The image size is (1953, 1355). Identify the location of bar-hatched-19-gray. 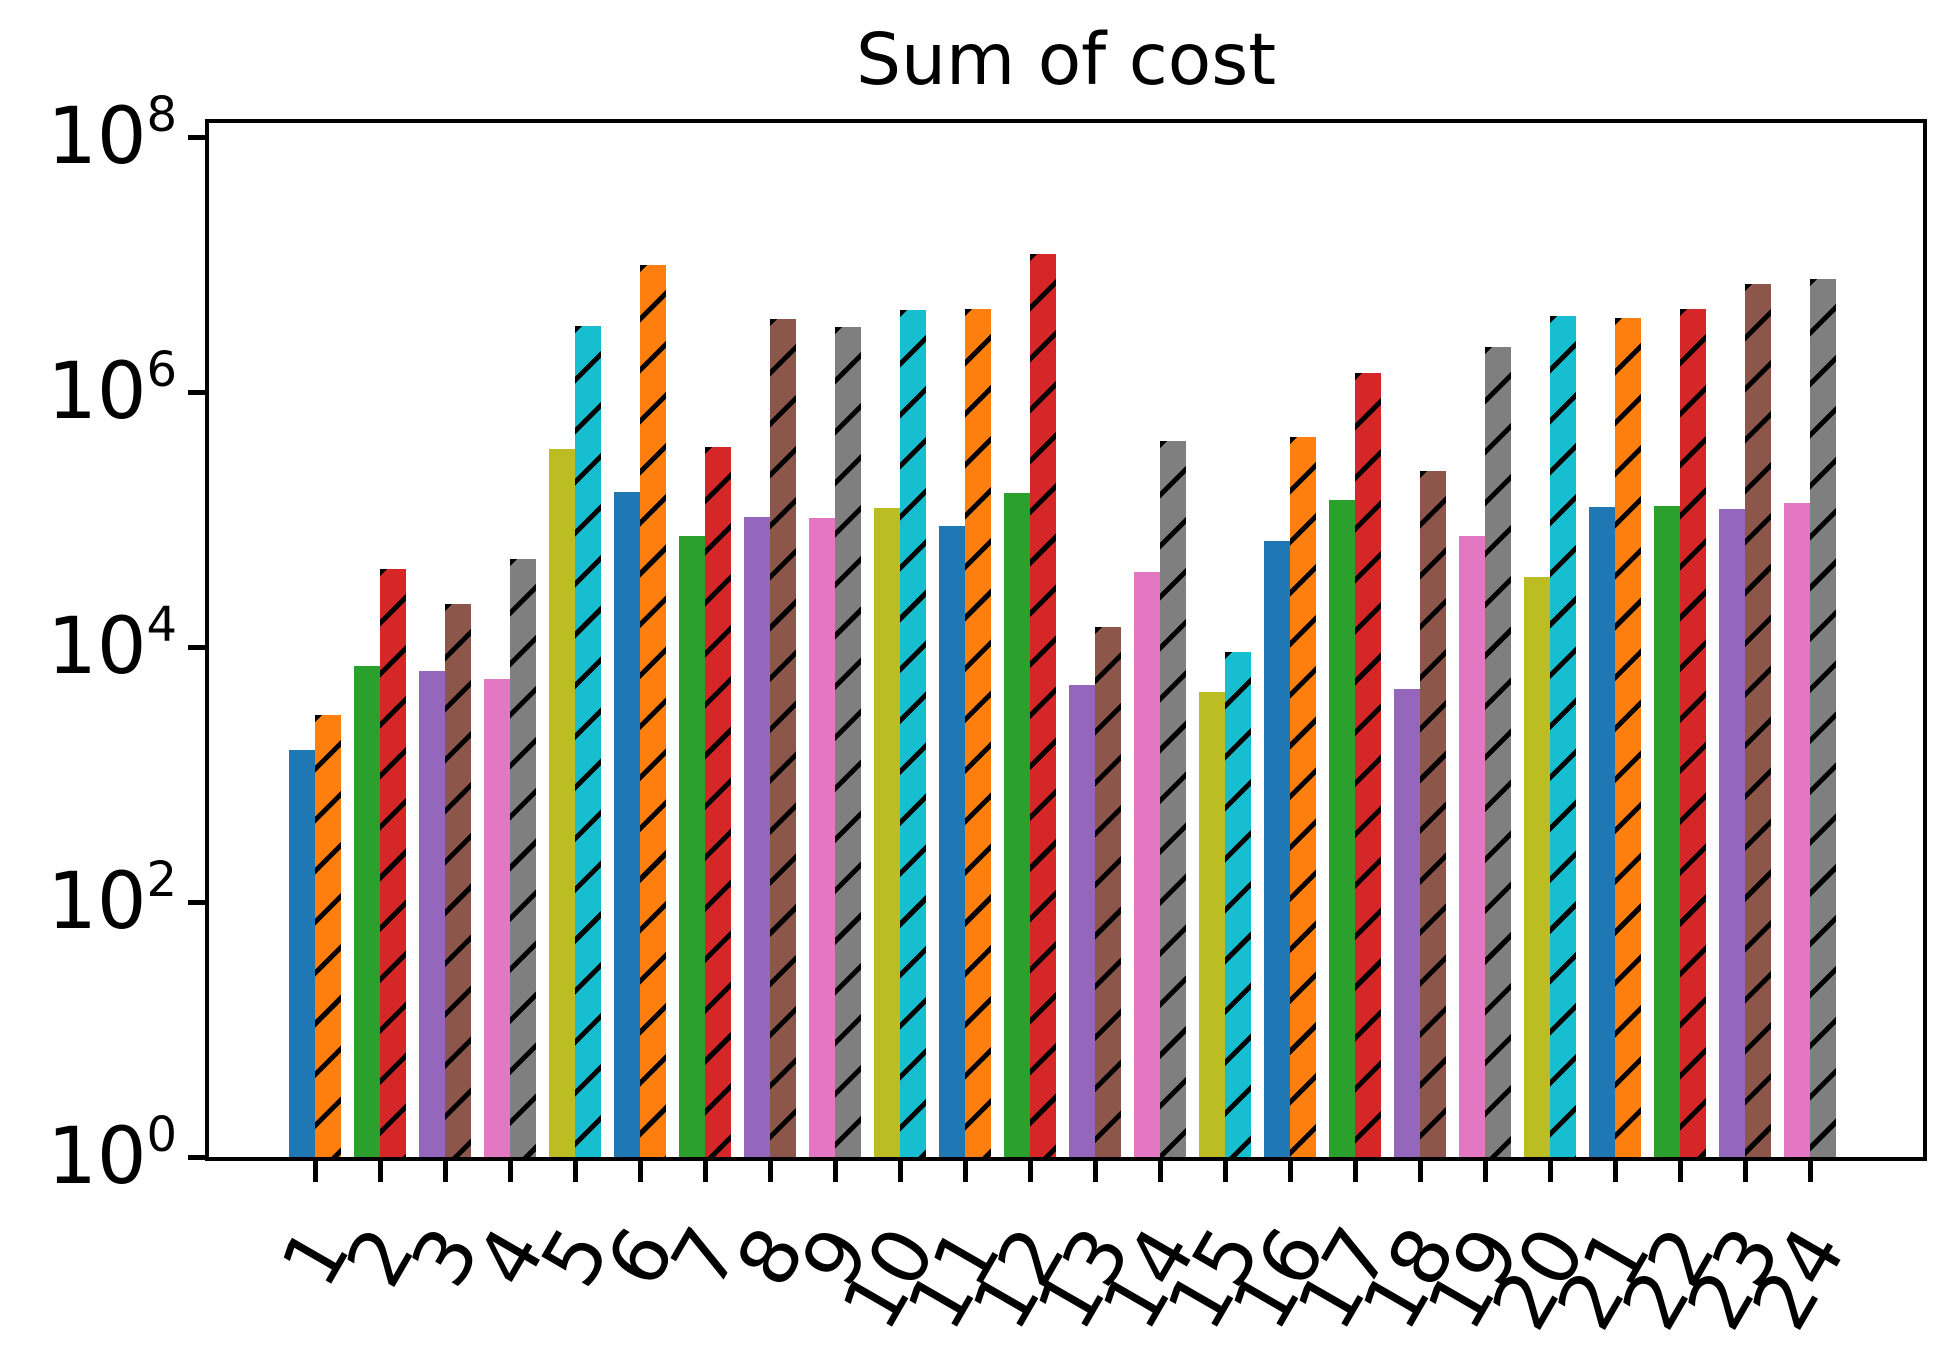
(1498, 752).